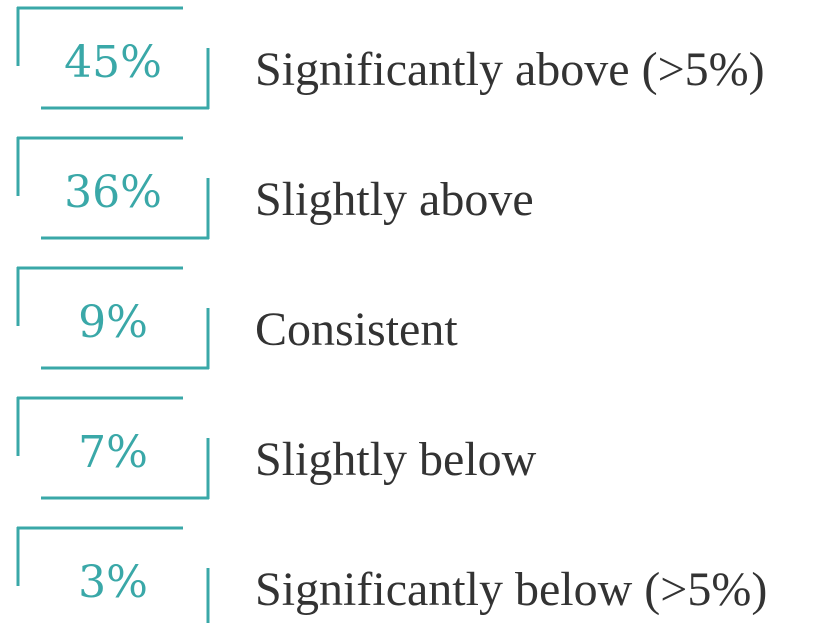 This screenshot has height=623, width=816. Describe the element at coordinates (394, 199) in the screenshot. I see `description: Slightly above` at that location.